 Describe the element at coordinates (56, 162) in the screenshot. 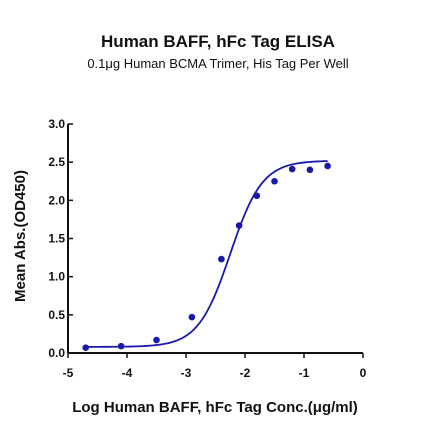

I see `y-tick-label: 2.5` at that location.